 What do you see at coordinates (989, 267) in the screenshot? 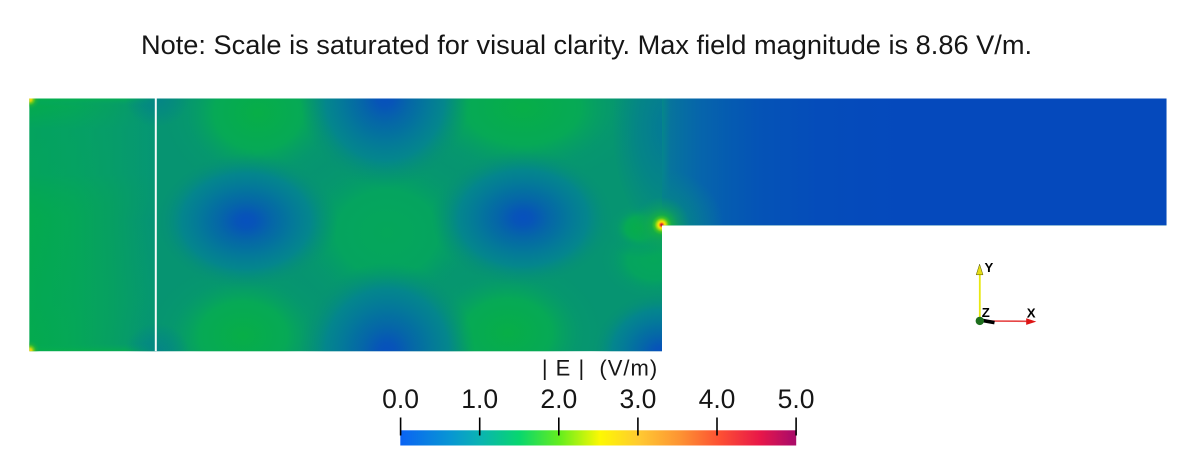
I see `svg-text: Y` at bounding box center [989, 267].